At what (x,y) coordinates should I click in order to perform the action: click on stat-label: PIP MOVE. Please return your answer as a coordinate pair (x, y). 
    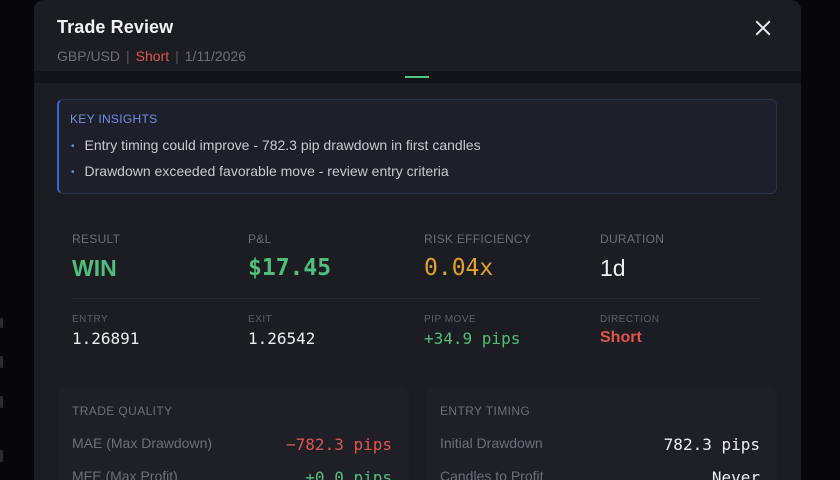
    Looking at the image, I should click on (450, 319).